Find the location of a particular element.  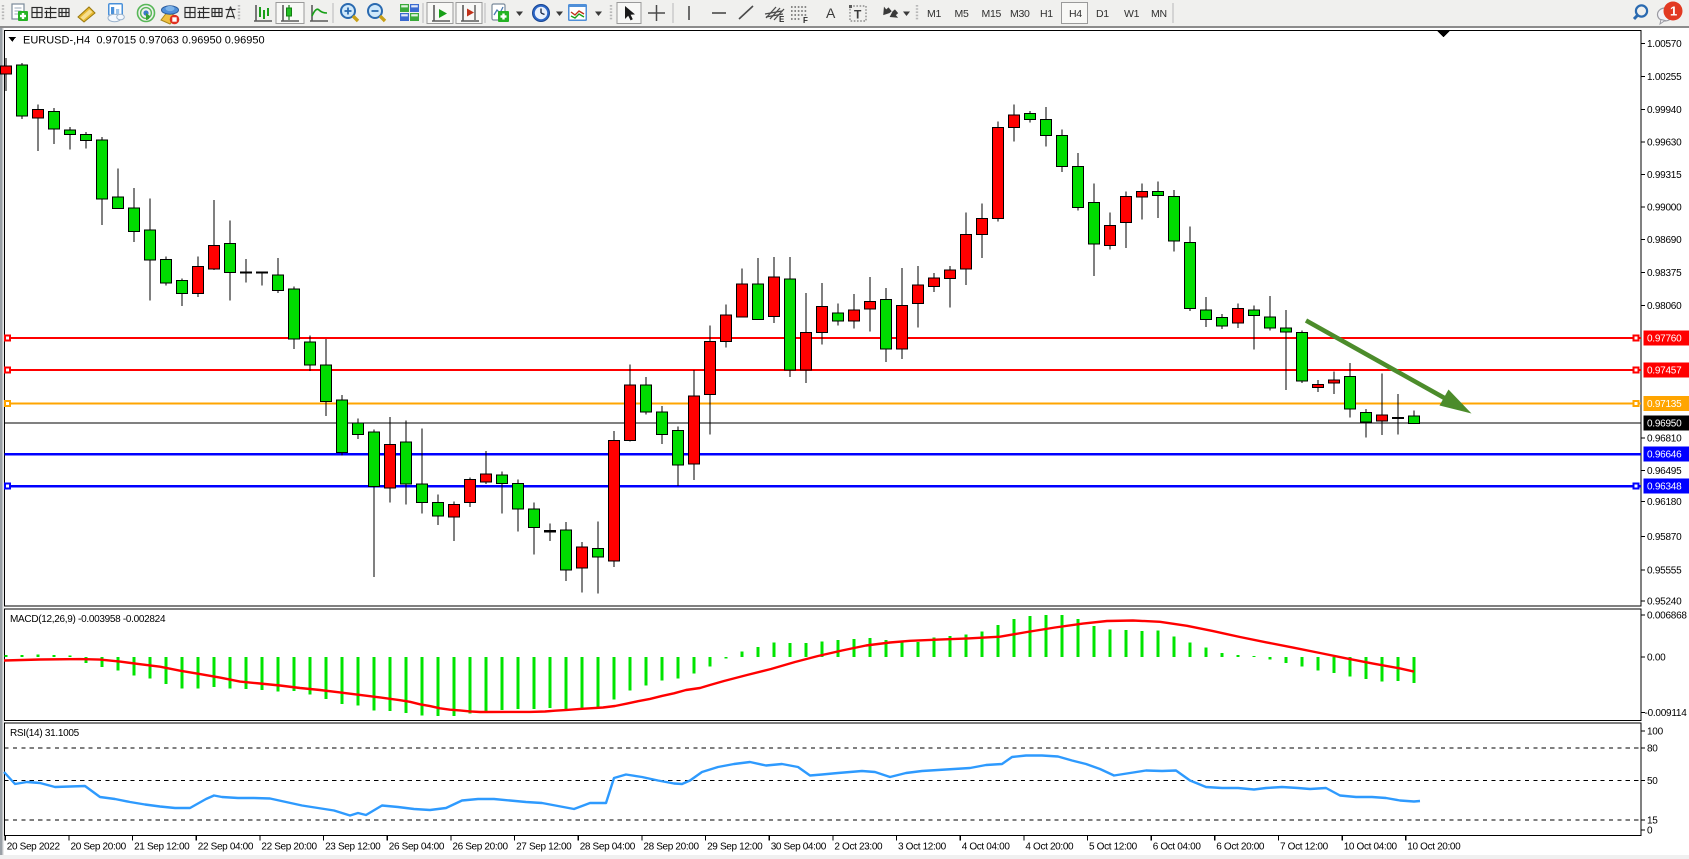

svg-text: 20 Sep 2022 is located at coordinates (34, 847).